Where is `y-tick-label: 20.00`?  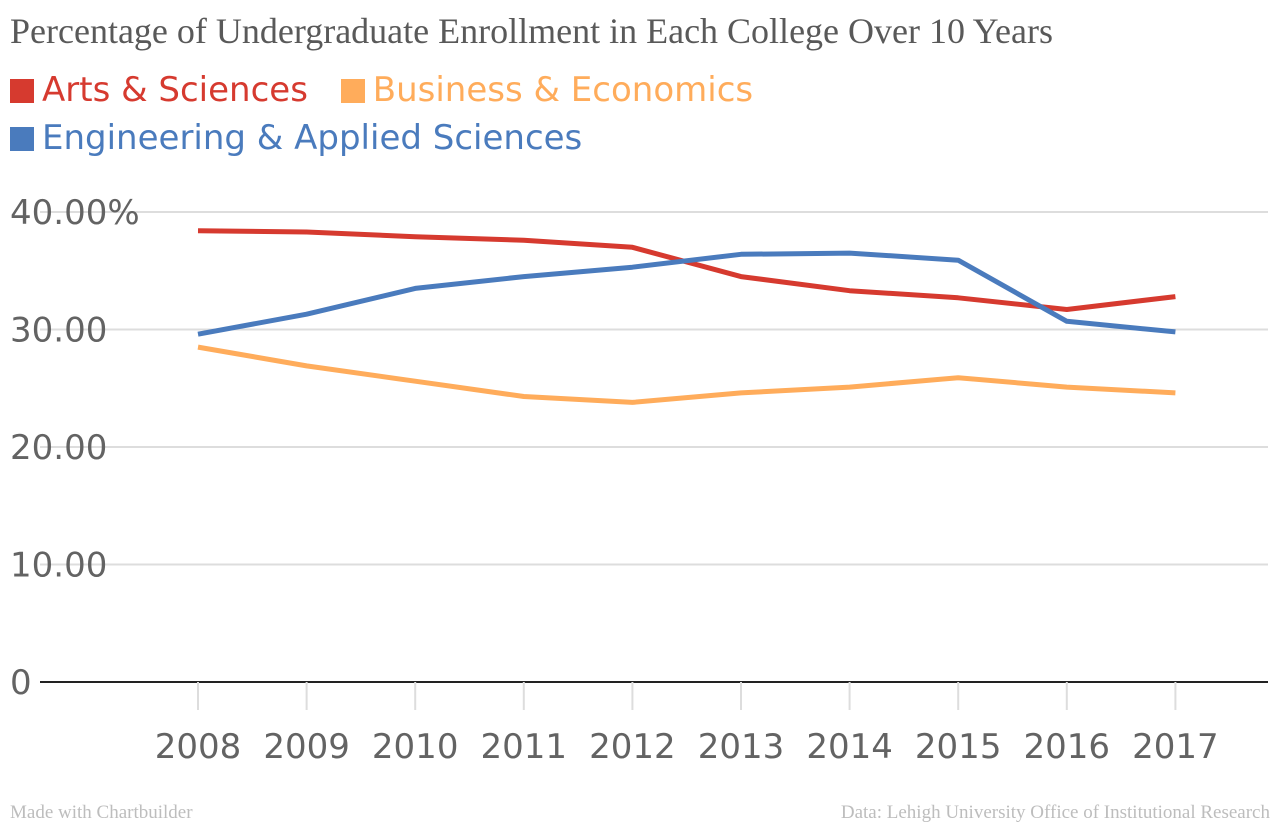
y-tick-label: 20.00 is located at coordinates (58, 448).